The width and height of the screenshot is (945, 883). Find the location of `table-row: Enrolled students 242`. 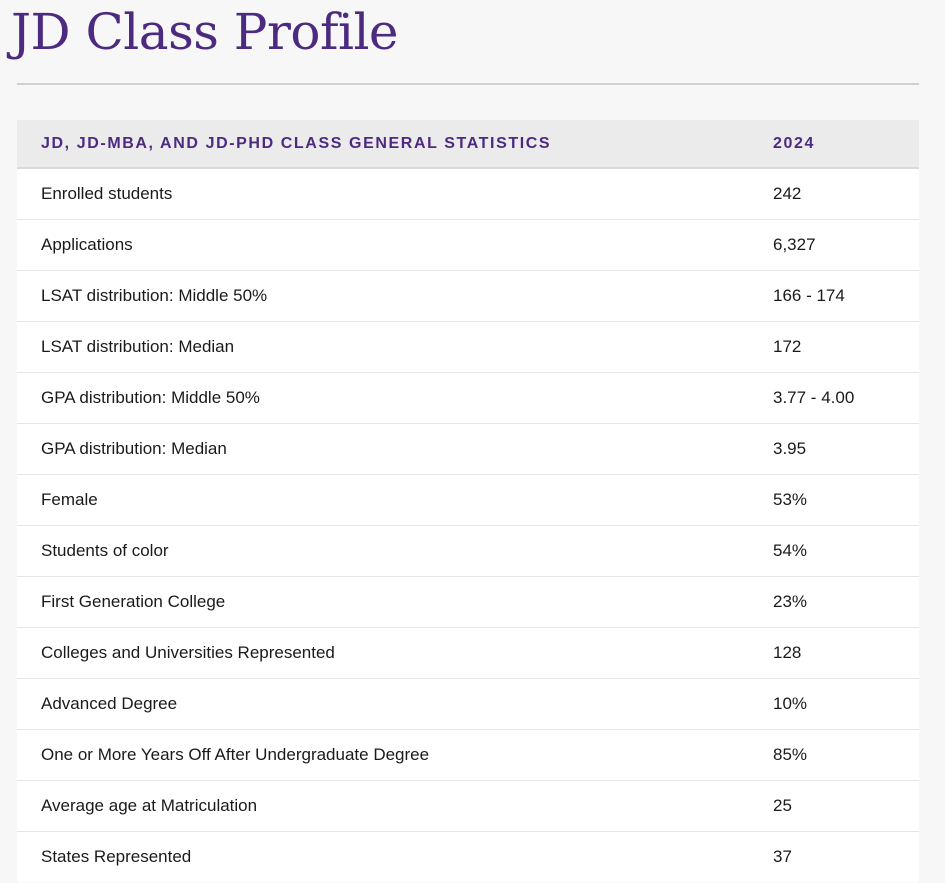

table-row: Enrolled students 242 is located at coordinates (468, 194).